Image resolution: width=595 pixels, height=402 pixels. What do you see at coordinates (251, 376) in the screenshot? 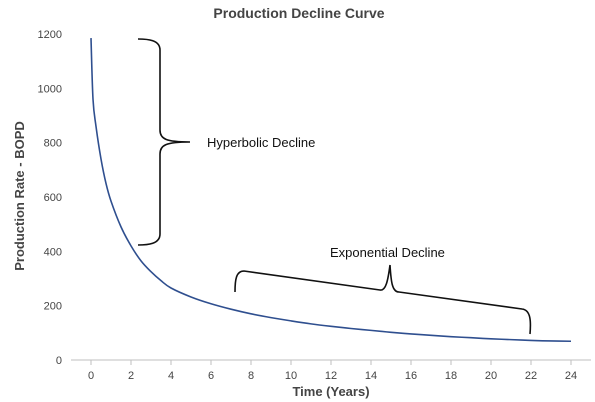
I see `x-tick-label: 8` at bounding box center [251, 376].